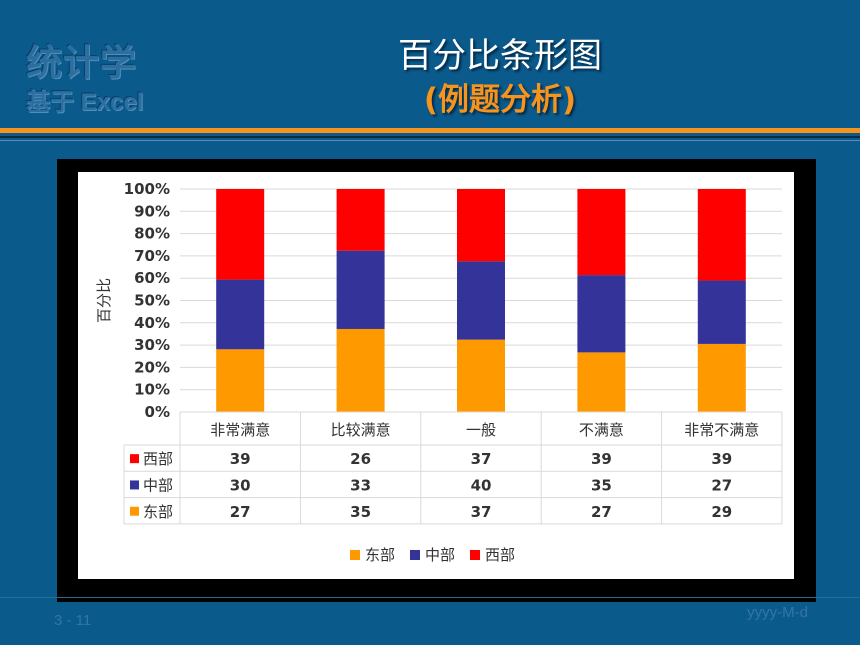  Describe the element at coordinates (430, 597) in the screenshot. I see `footer-rule` at that location.